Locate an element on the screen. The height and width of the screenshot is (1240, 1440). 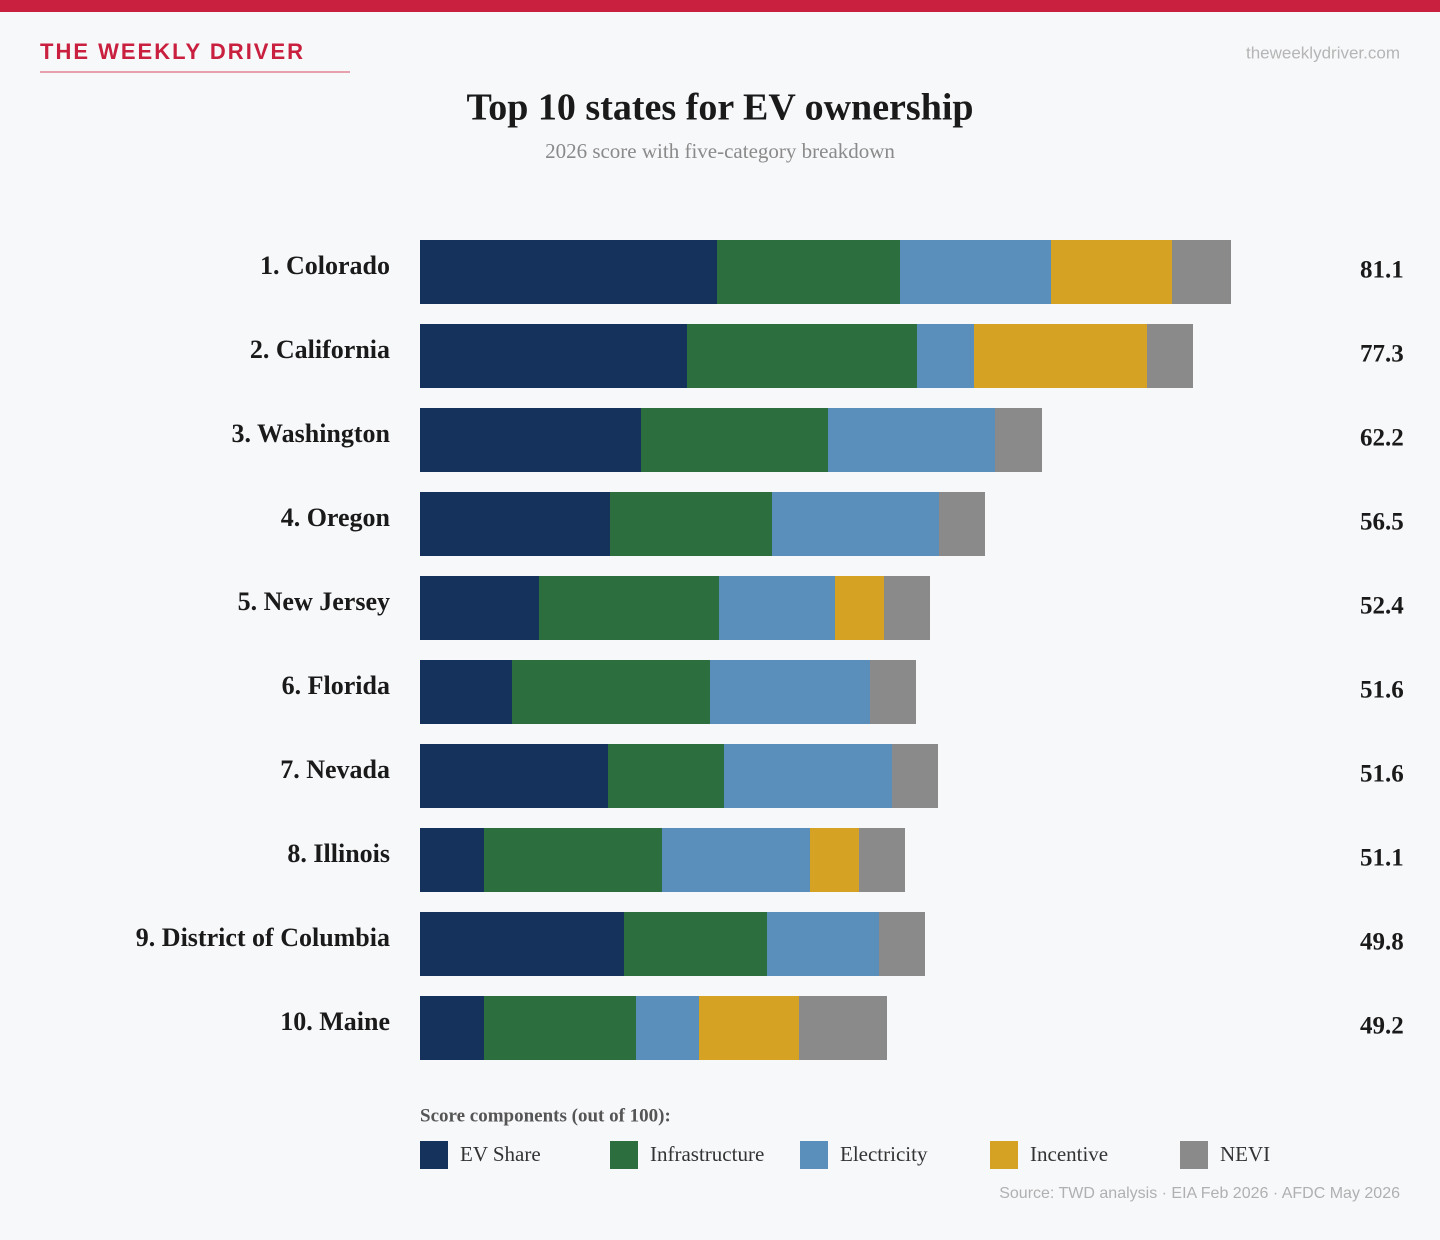
category-label: 5. New Jersey is located at coordinates (314, 601).